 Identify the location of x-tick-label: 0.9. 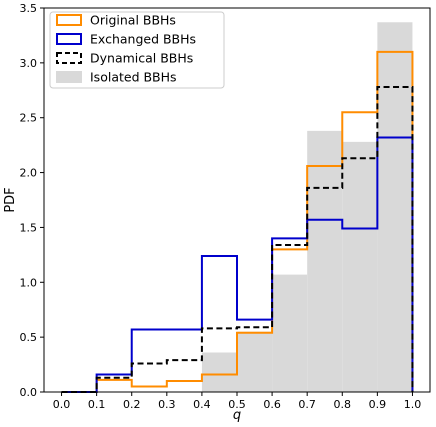
(378, 404).